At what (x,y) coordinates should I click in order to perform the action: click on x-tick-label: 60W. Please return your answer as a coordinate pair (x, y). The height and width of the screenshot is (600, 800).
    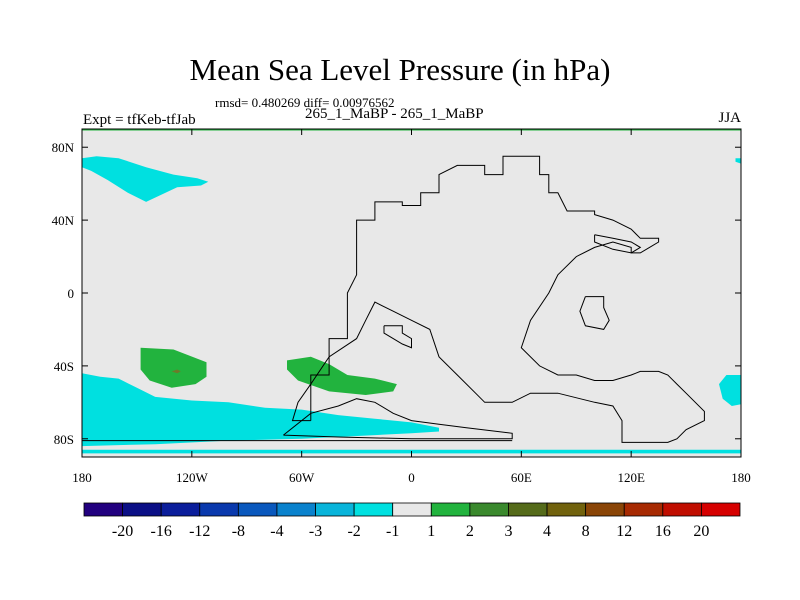
    Looking at the image, I should click on (302, 477).